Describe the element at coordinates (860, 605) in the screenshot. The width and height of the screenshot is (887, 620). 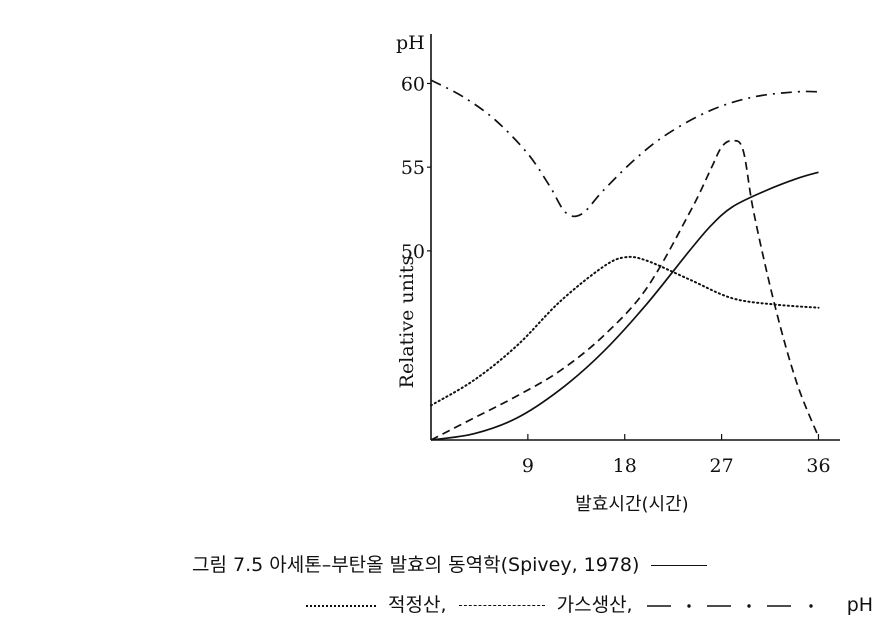
I see `legend-label-ph: pH` at that location.